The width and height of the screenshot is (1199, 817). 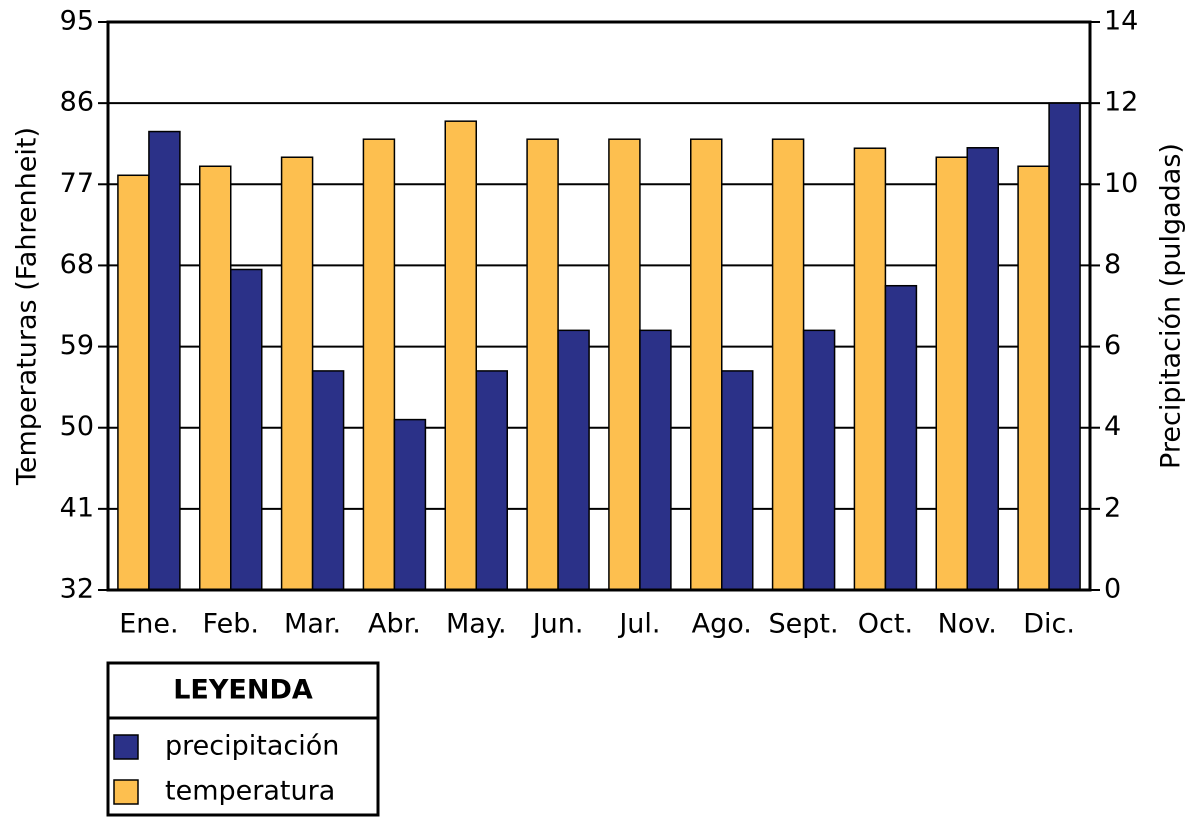 I want to click on y2-tick-label: 4, so click(x=1112, y=426).